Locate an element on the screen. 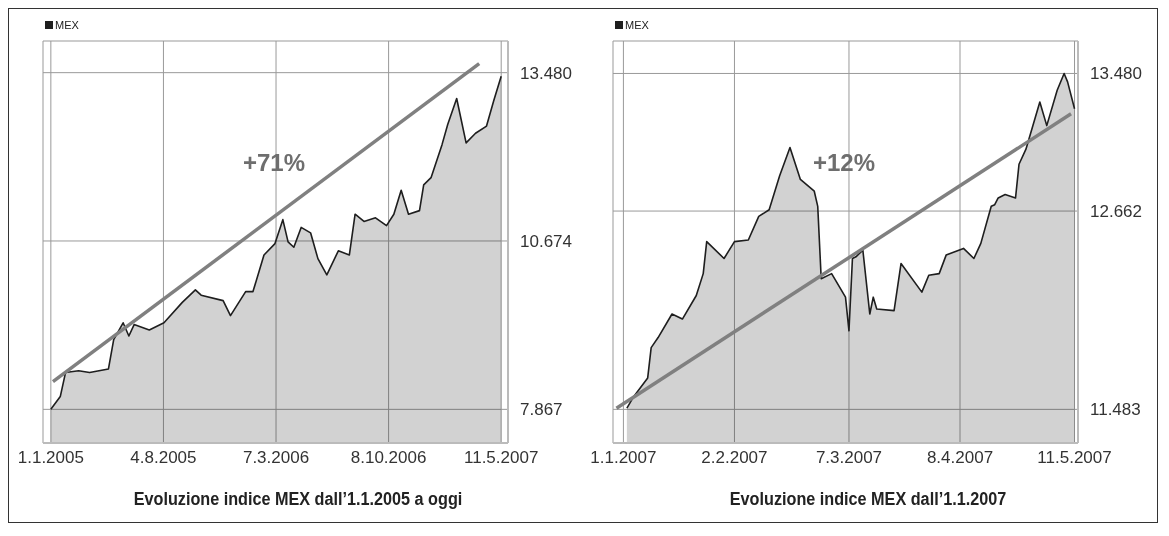 The width and height of the screenshot is (1169, 536). x-tick-label: 8.10.2006 is located at coordinates (388, 458).